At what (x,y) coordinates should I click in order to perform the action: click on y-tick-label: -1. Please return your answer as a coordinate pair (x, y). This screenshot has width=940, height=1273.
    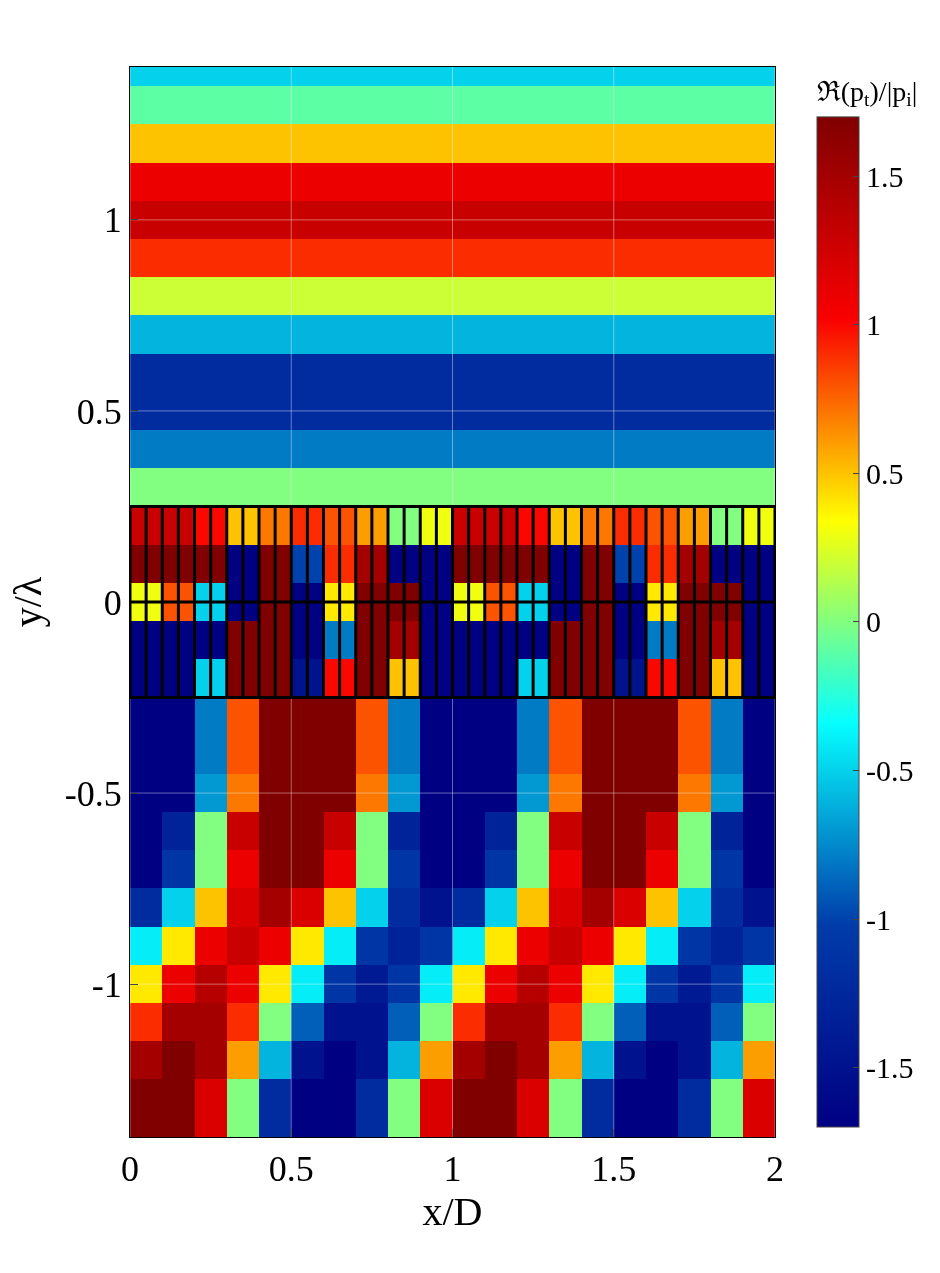
    Looking at the image, I should click on (106, 984).